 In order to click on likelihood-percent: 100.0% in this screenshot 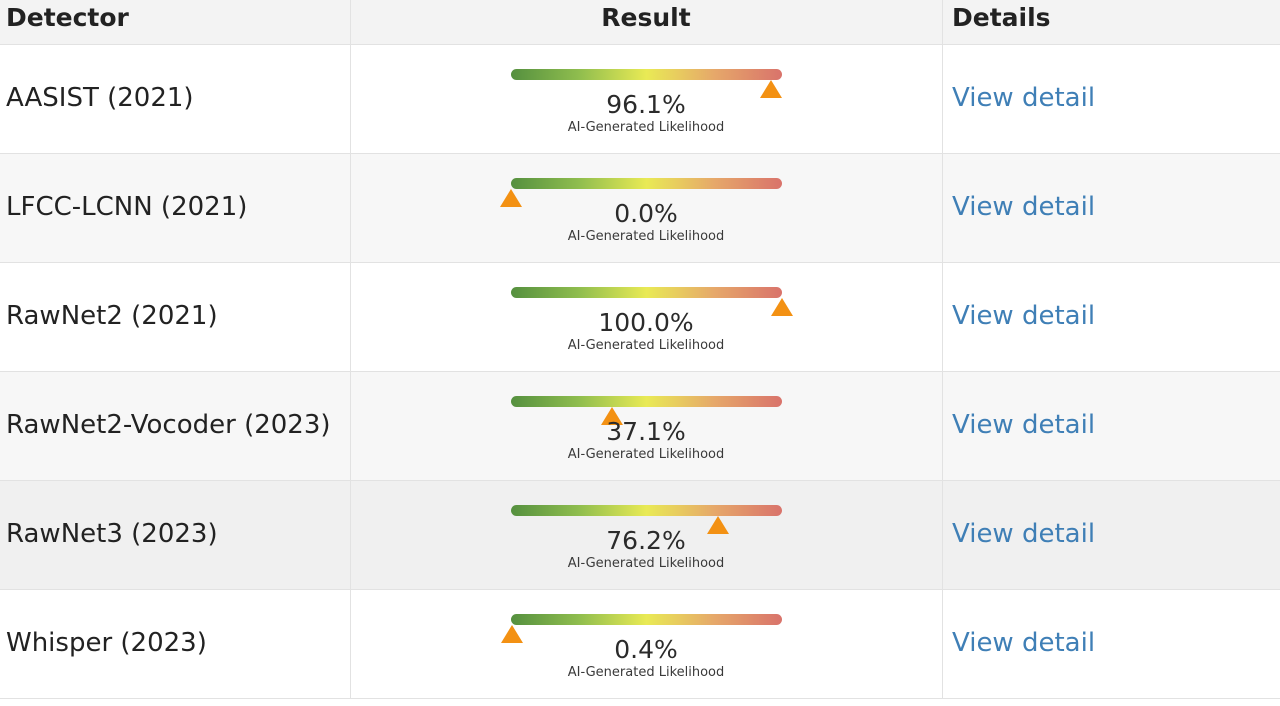, I will do `click(646, 322)`.